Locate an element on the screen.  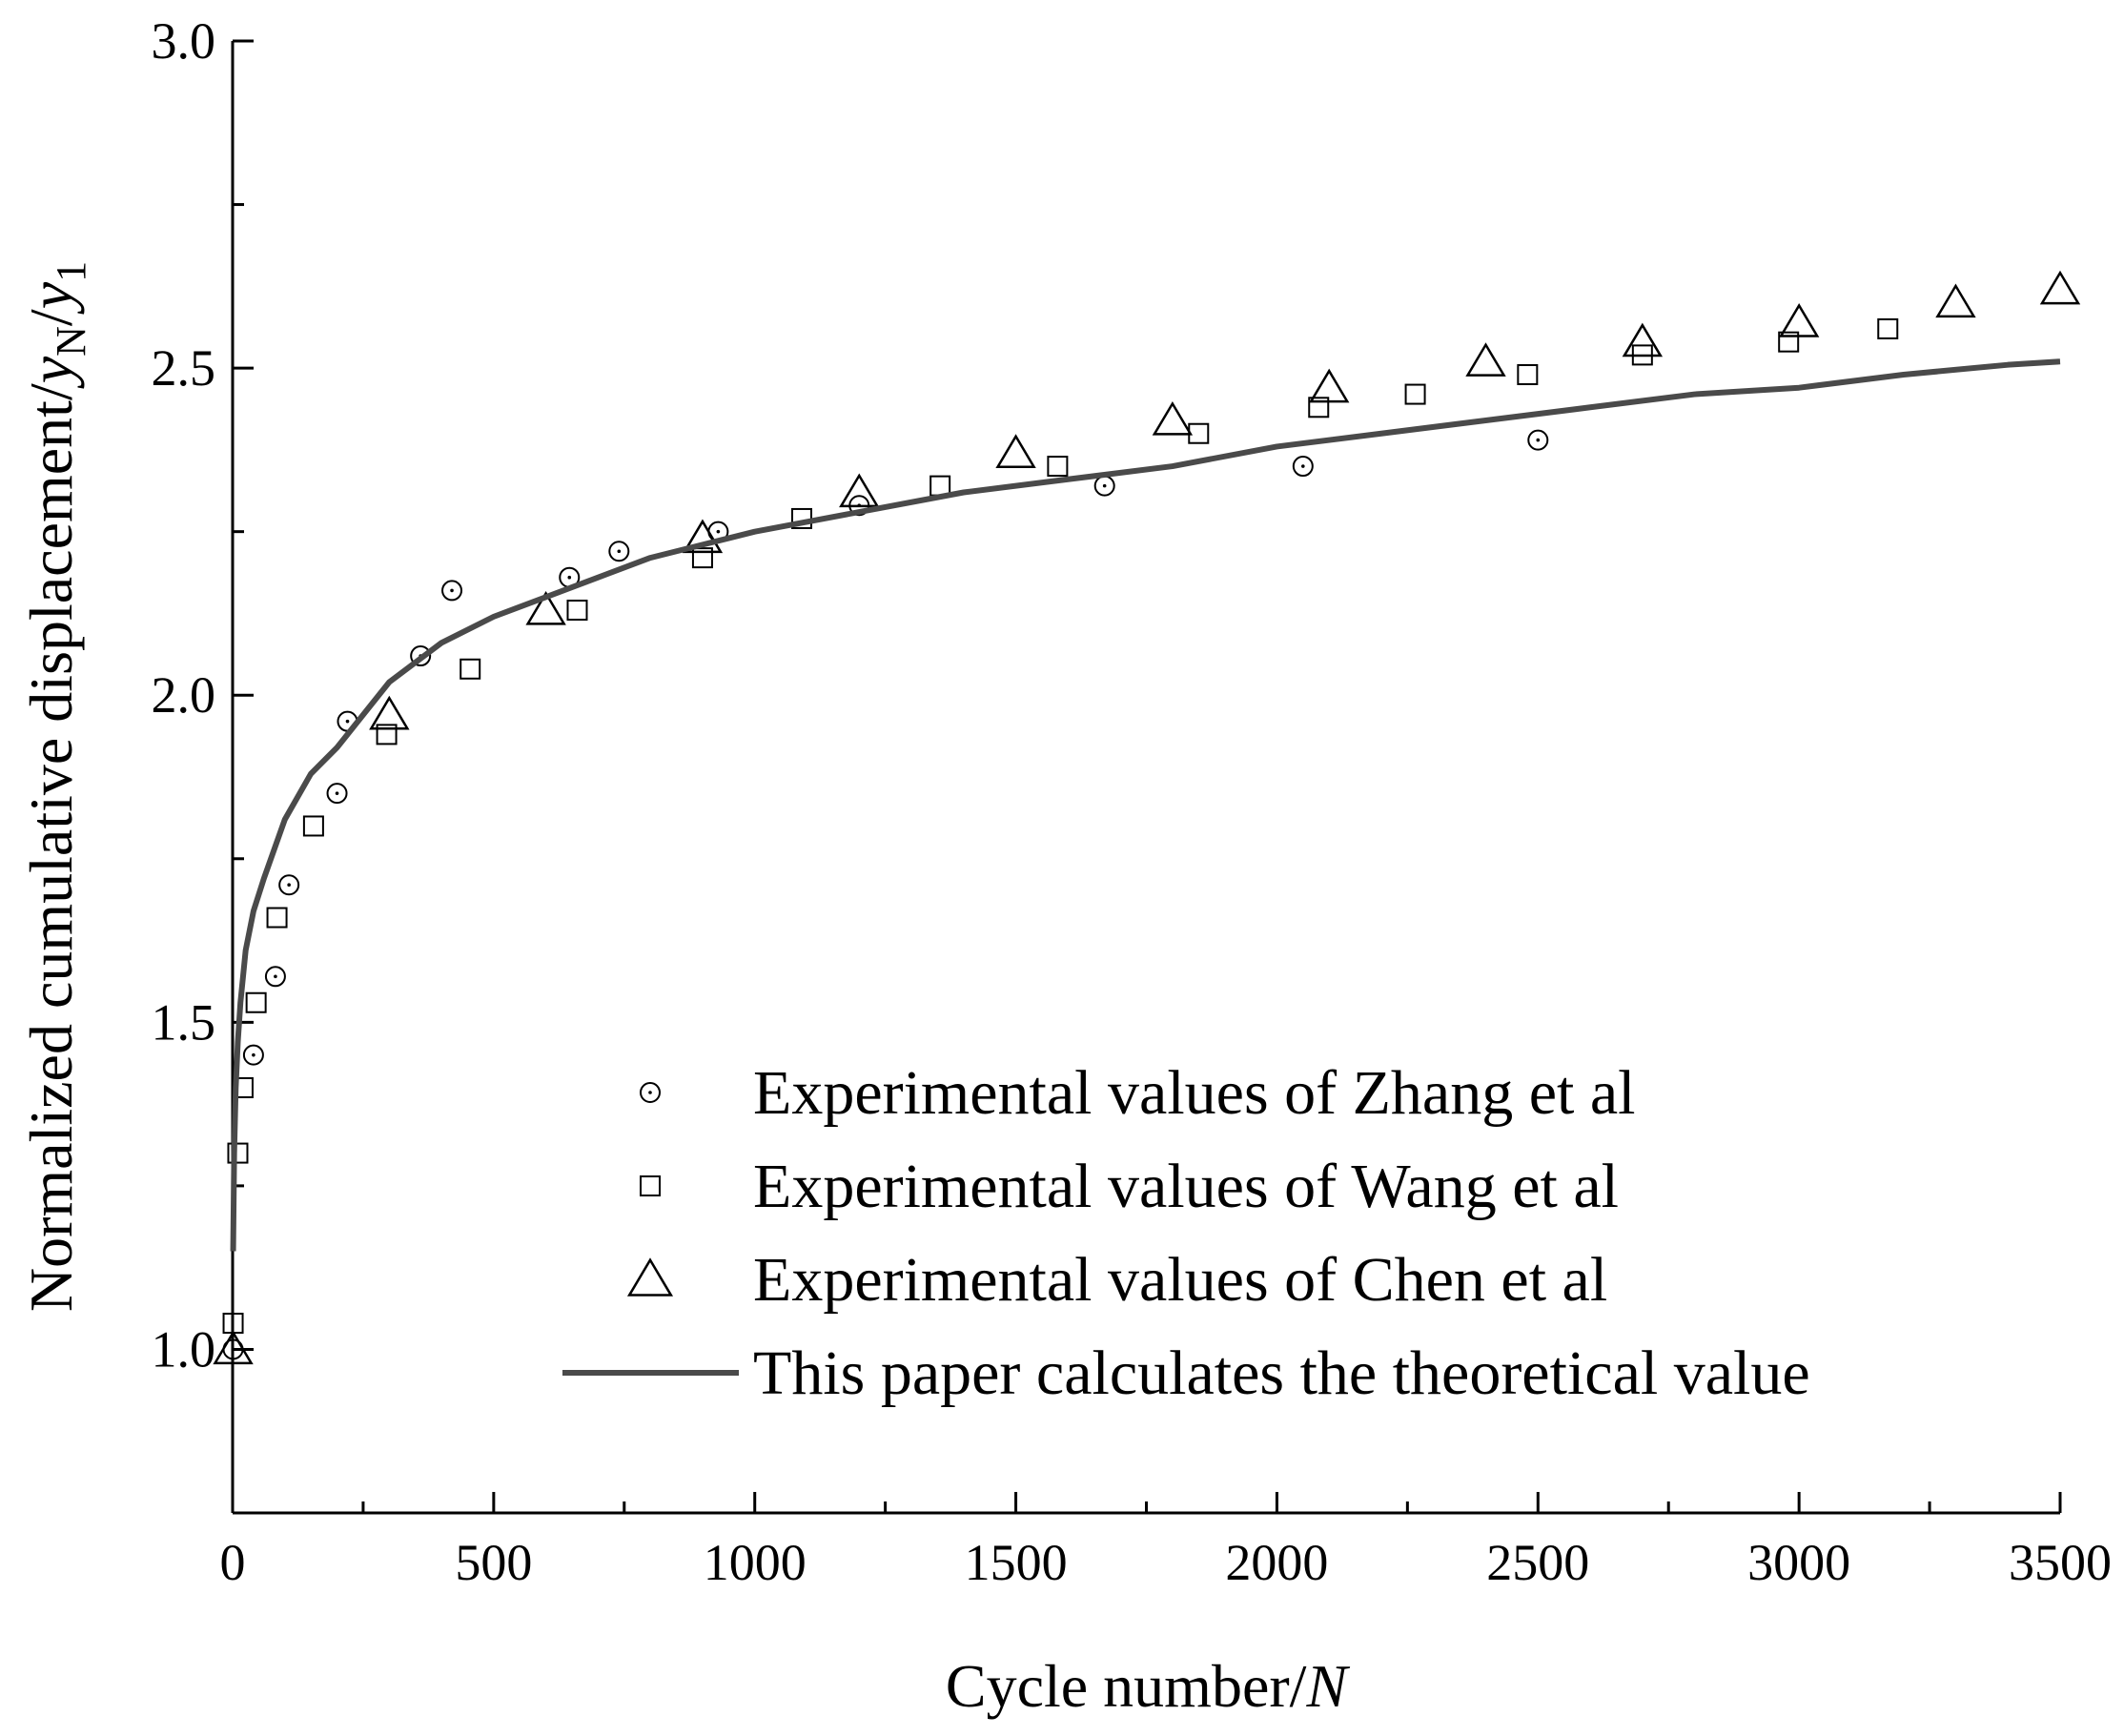
x-tick-label: 3500 is located at coordinates (2060, 1562).